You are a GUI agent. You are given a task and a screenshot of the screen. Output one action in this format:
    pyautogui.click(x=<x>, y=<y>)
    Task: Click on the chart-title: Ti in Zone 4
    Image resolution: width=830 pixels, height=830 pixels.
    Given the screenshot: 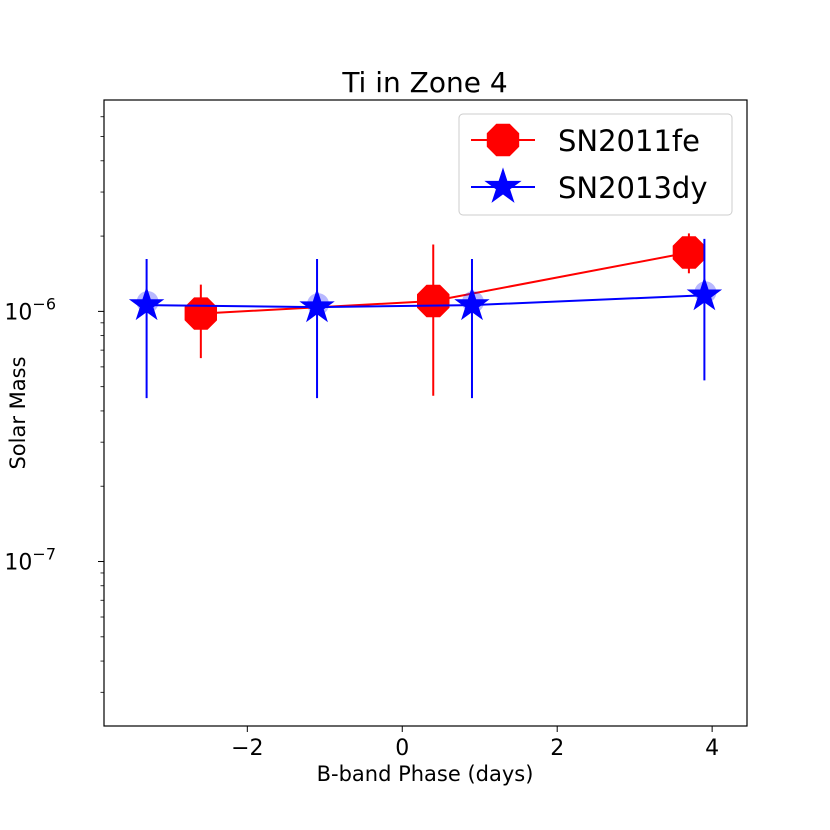 What is the action you would take?
    pyautogui.click(x=424, y=82)
    